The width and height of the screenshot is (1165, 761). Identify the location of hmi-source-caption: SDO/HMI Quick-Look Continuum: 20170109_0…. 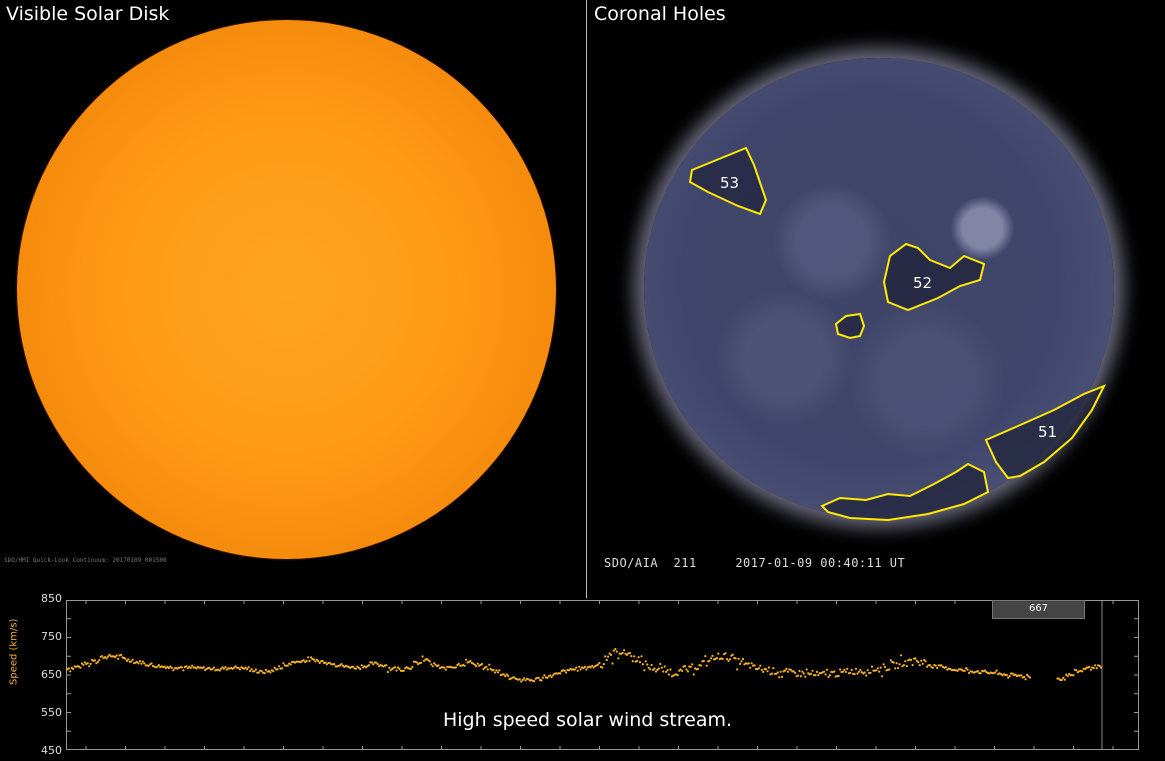
(85, 560).